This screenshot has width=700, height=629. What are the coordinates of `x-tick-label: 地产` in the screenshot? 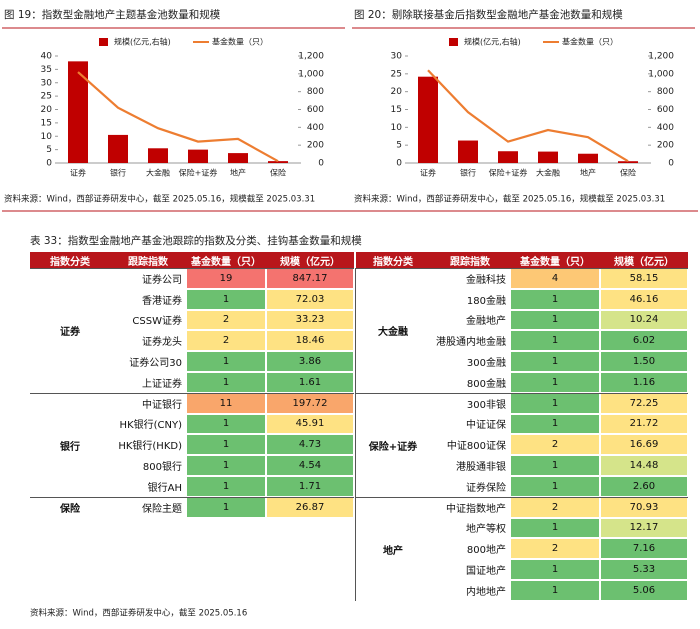 It's located at (238, 173).